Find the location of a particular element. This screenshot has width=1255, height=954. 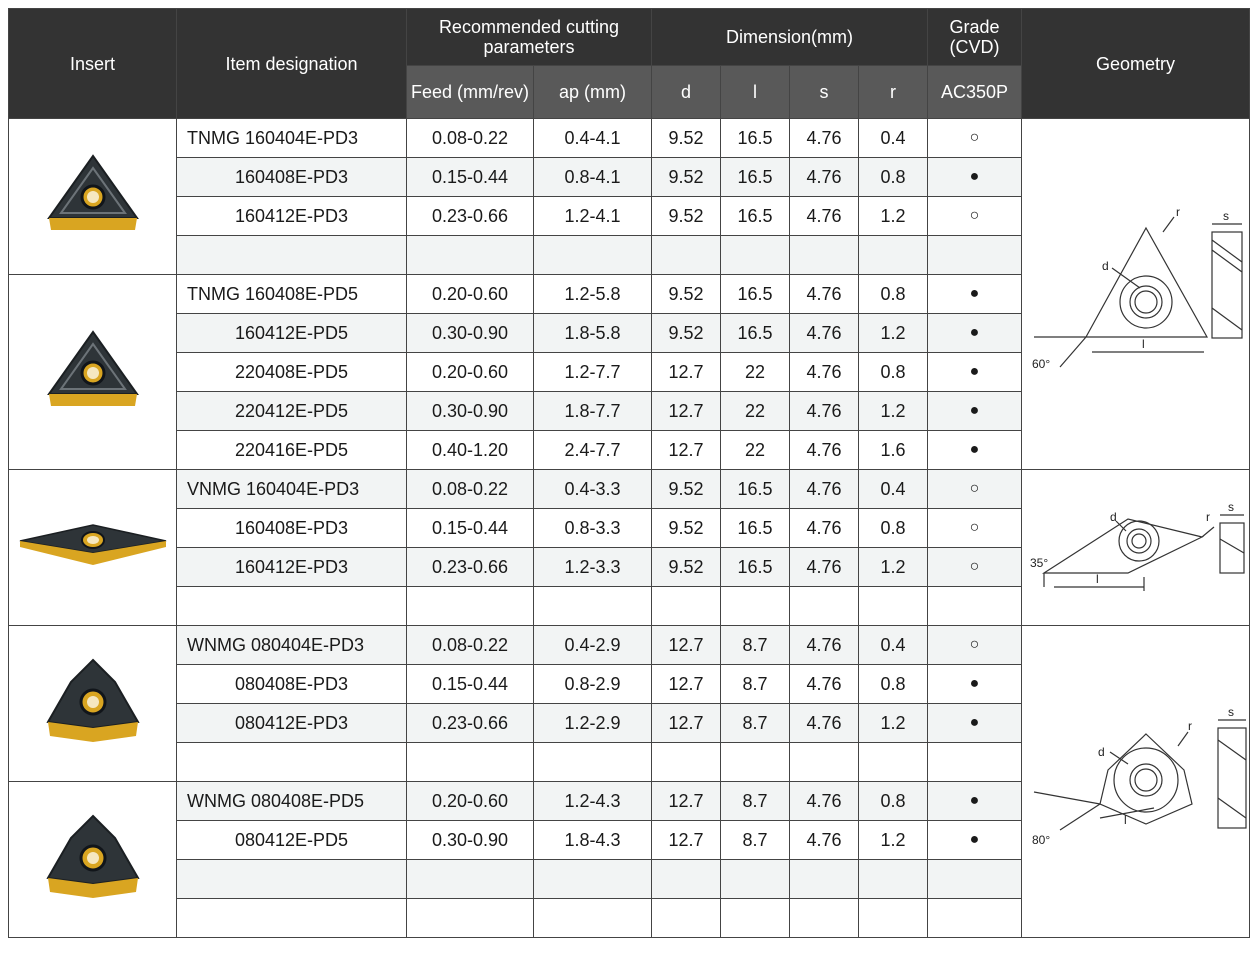

header-insert: Insert is located at coordinates (92, 63).